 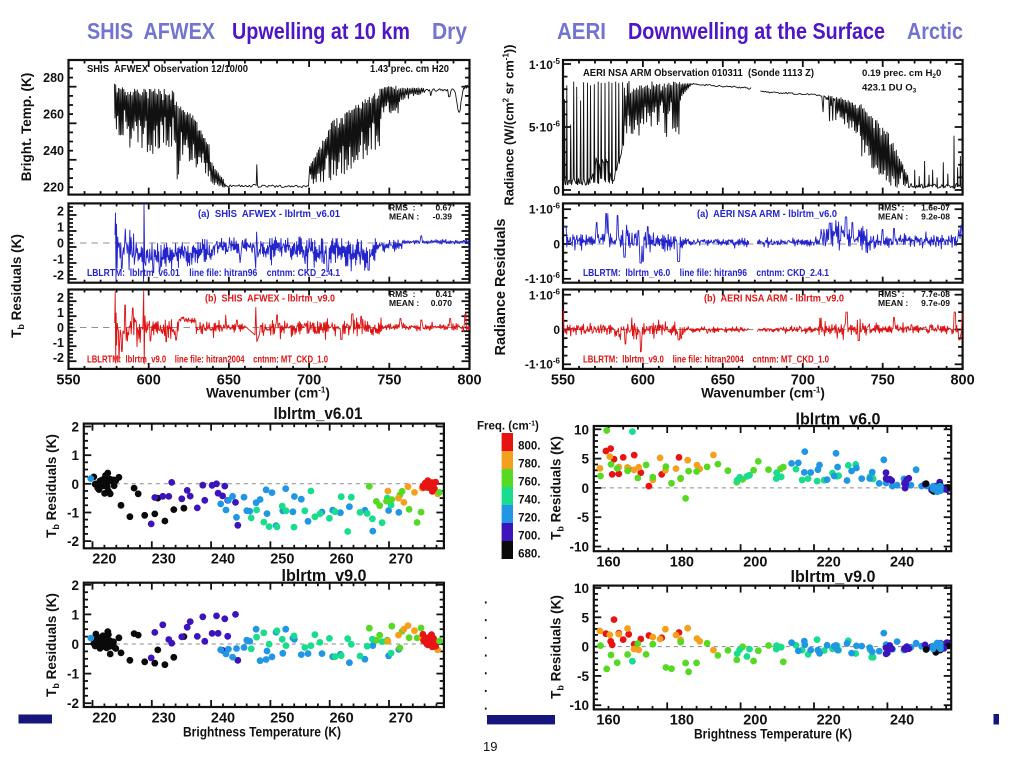 What do you see at coordinates (529, 537) in the screenshot?
I see `svg-text: 700.` at bounding box center [529, 537].